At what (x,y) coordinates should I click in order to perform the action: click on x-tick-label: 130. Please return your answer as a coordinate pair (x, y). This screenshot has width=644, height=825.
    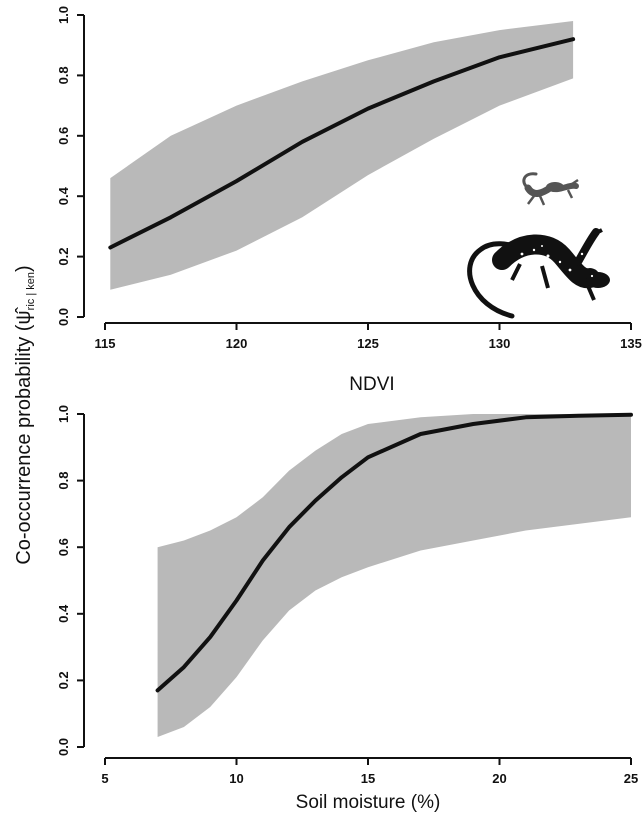
    Looking at the image, I should click on (500, 343).